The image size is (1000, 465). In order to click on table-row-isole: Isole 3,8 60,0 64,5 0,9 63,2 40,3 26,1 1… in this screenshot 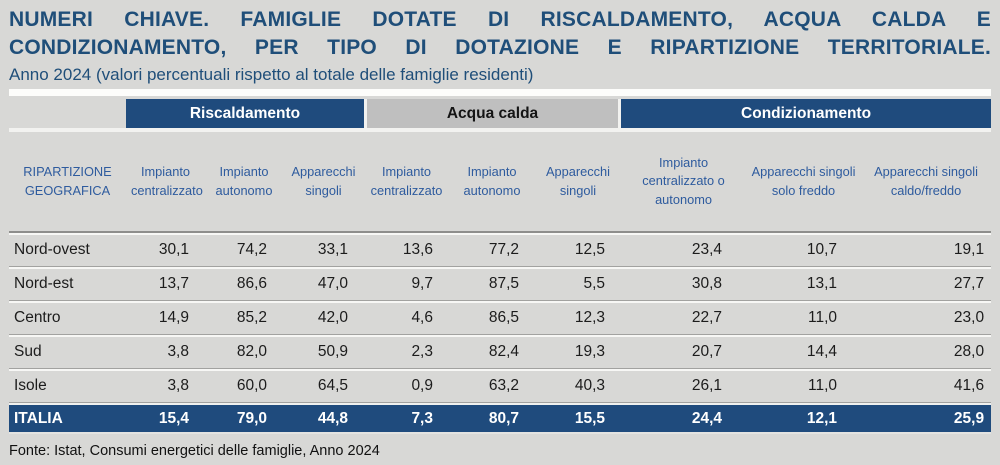, I will do `click(500, 386)`.